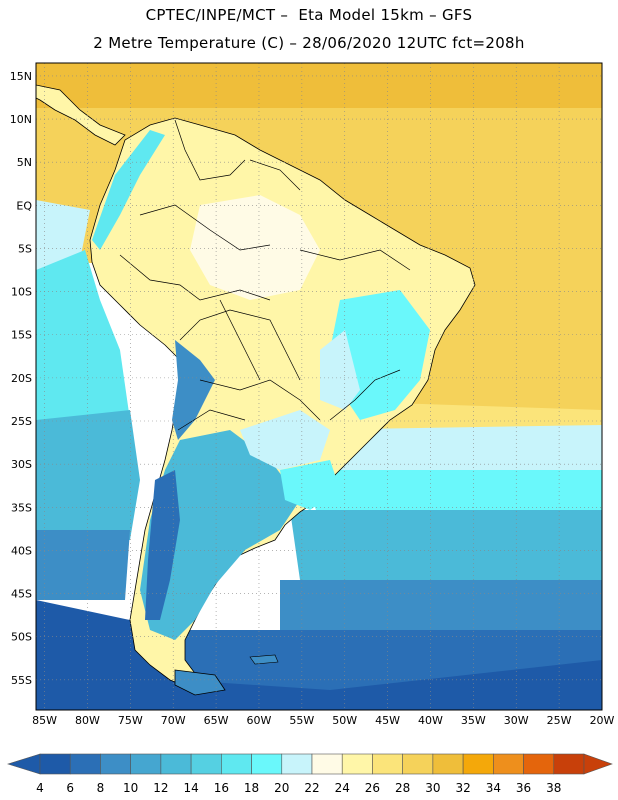 This screenshot has width=618, height=800. Describe the element at coordinates (516, 720) in the screenshot. I see `lon-tick-label: 30W` at that location.